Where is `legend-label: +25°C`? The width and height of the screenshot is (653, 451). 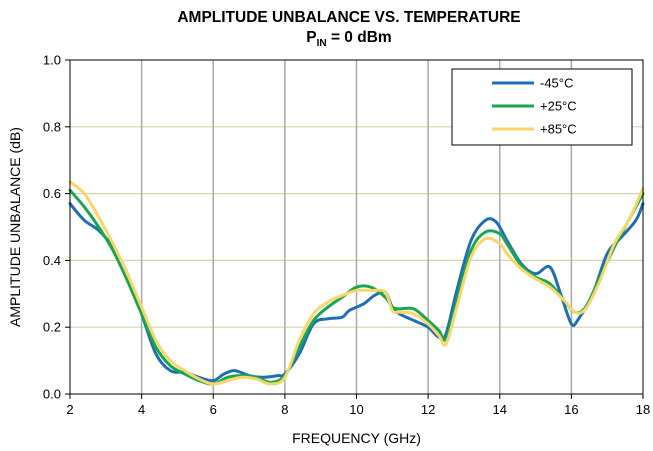 legend-label: +25°C is located at coordinates (558, 106).